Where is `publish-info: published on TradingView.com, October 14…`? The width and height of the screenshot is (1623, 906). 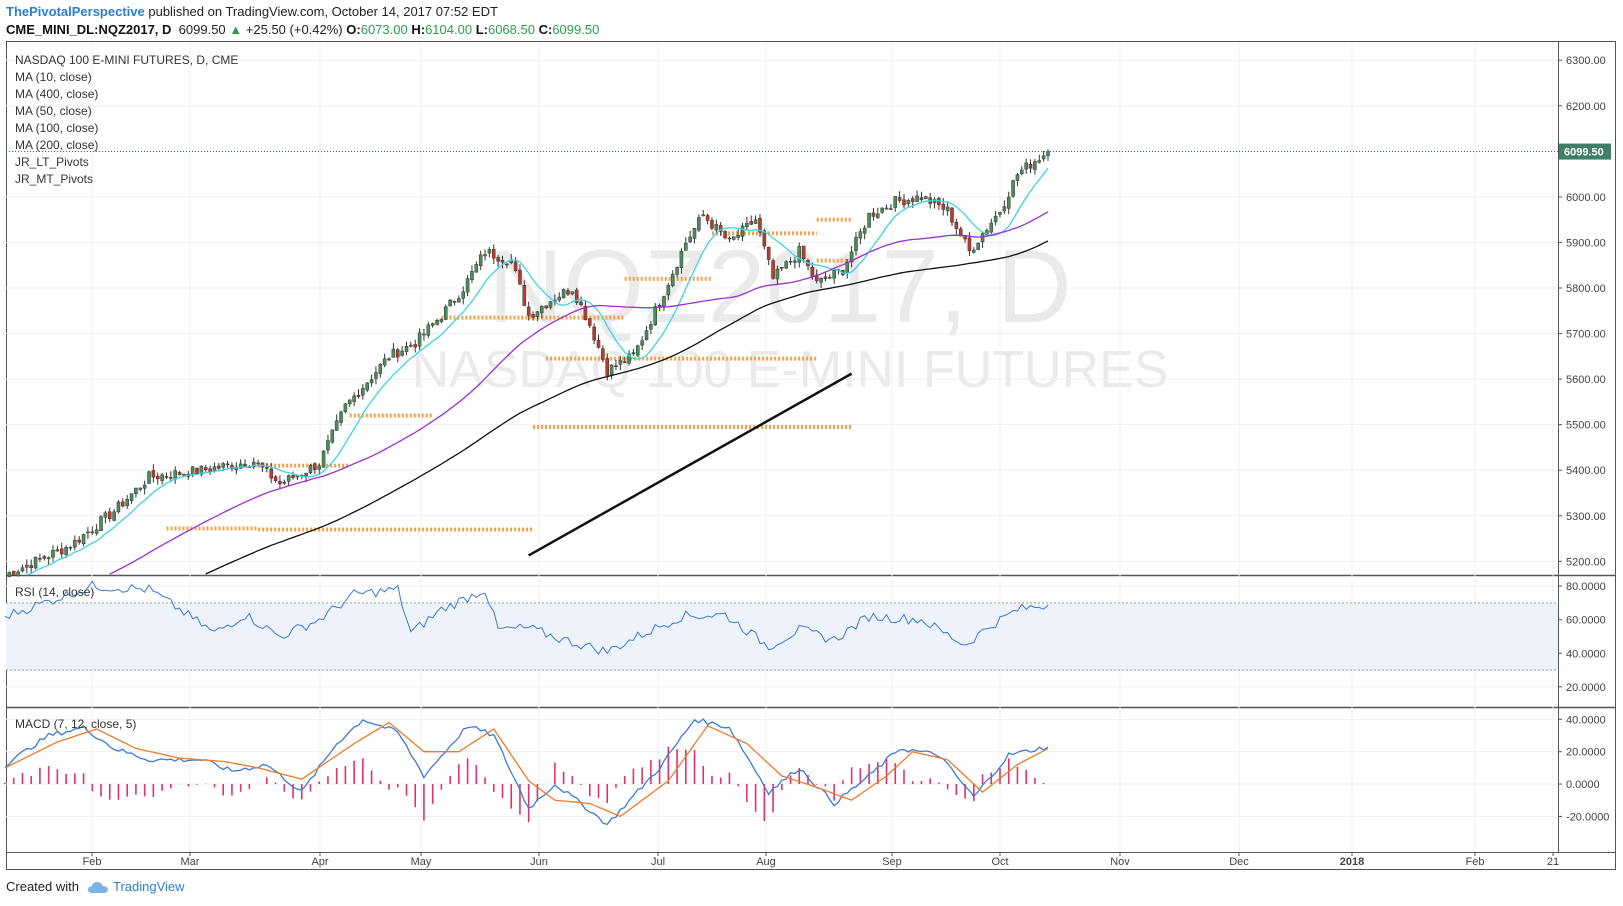 publish-info: published on TradingView.com, October 14… is located at coordinates (323, 11).